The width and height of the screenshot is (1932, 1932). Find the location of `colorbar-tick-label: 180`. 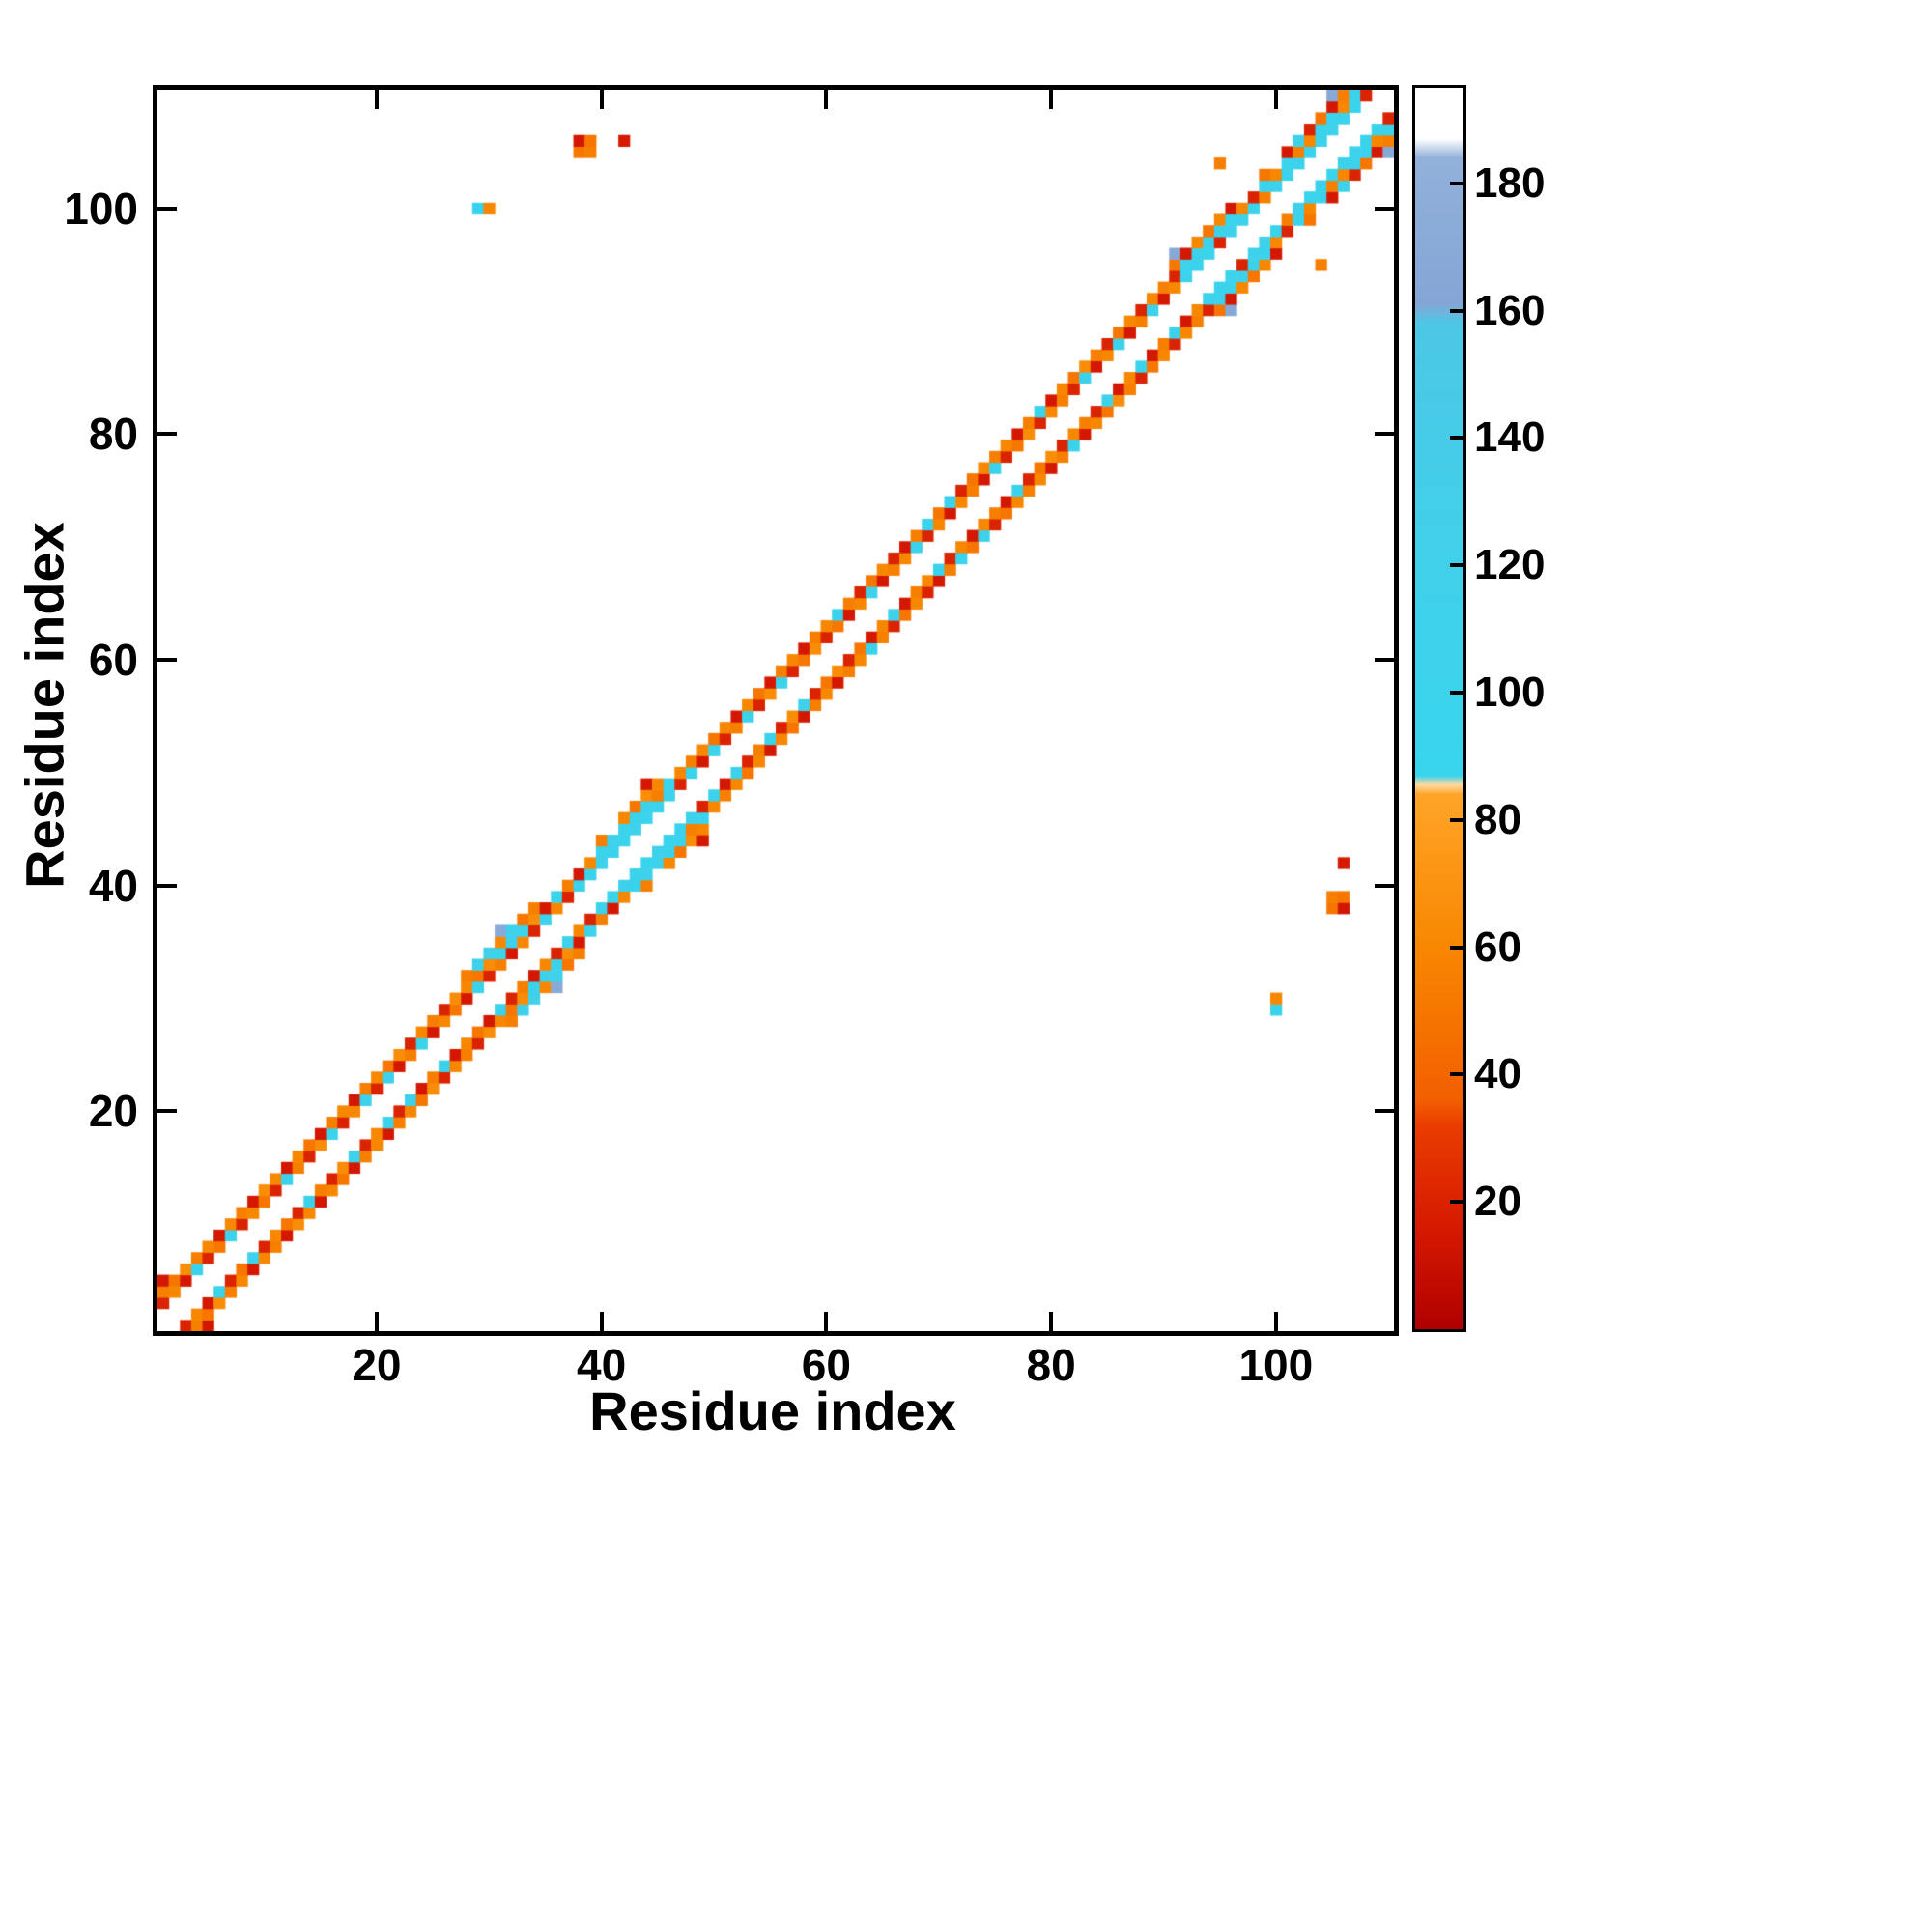

colorbar-tick-label: 180 is located at coordinates (1510, 182).